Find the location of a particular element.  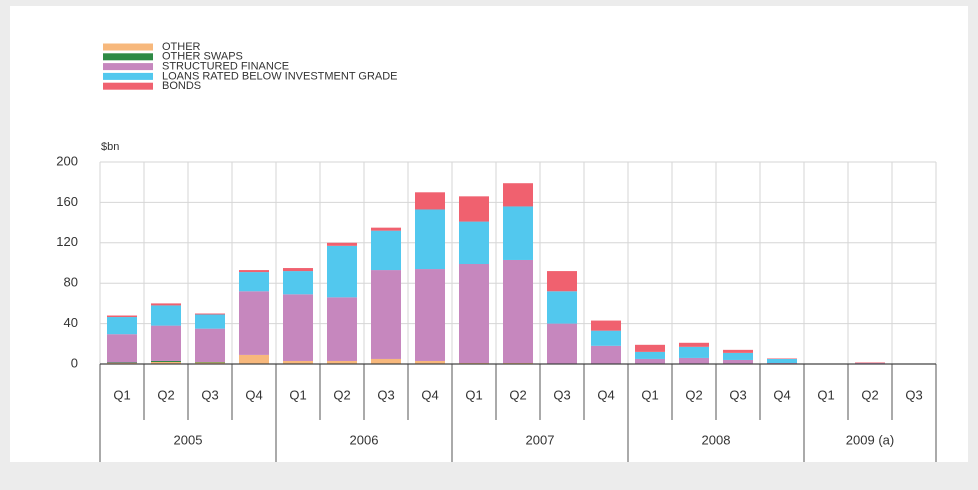

unit-label: $bn is located at coordinates (110, 147).